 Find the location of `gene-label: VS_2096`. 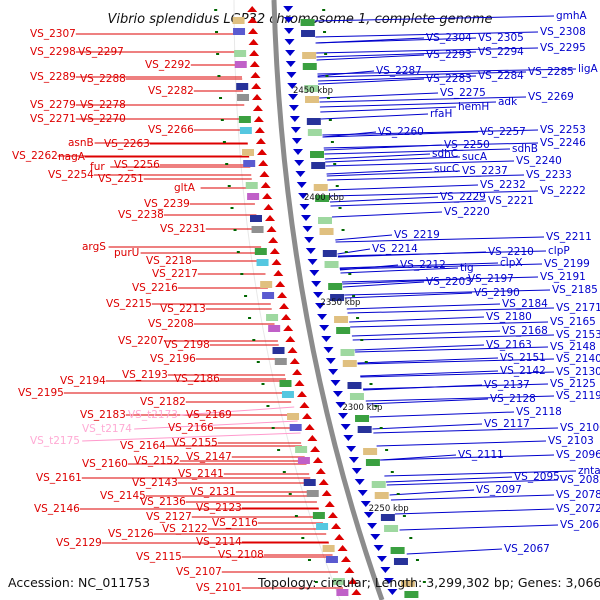

gene-label: VS_2096 is located at coordinates (578, 455).